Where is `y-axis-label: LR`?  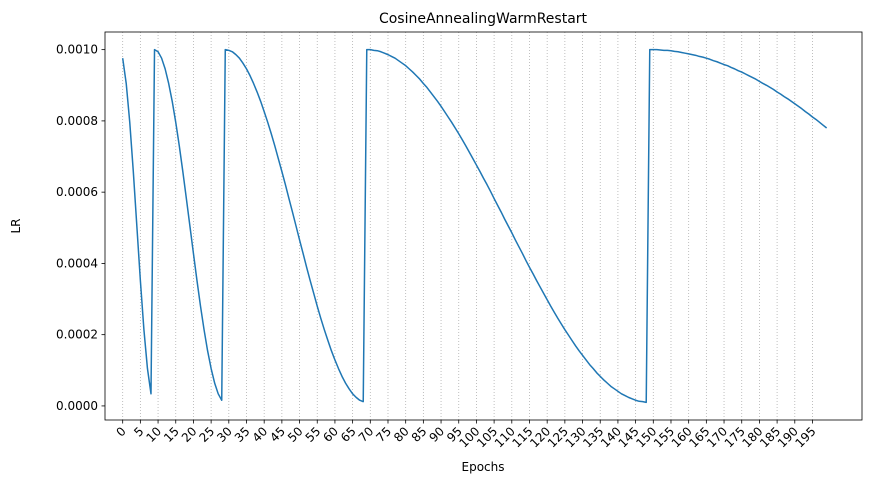 y-axis-label: LR is located at coordinates (16, 225).